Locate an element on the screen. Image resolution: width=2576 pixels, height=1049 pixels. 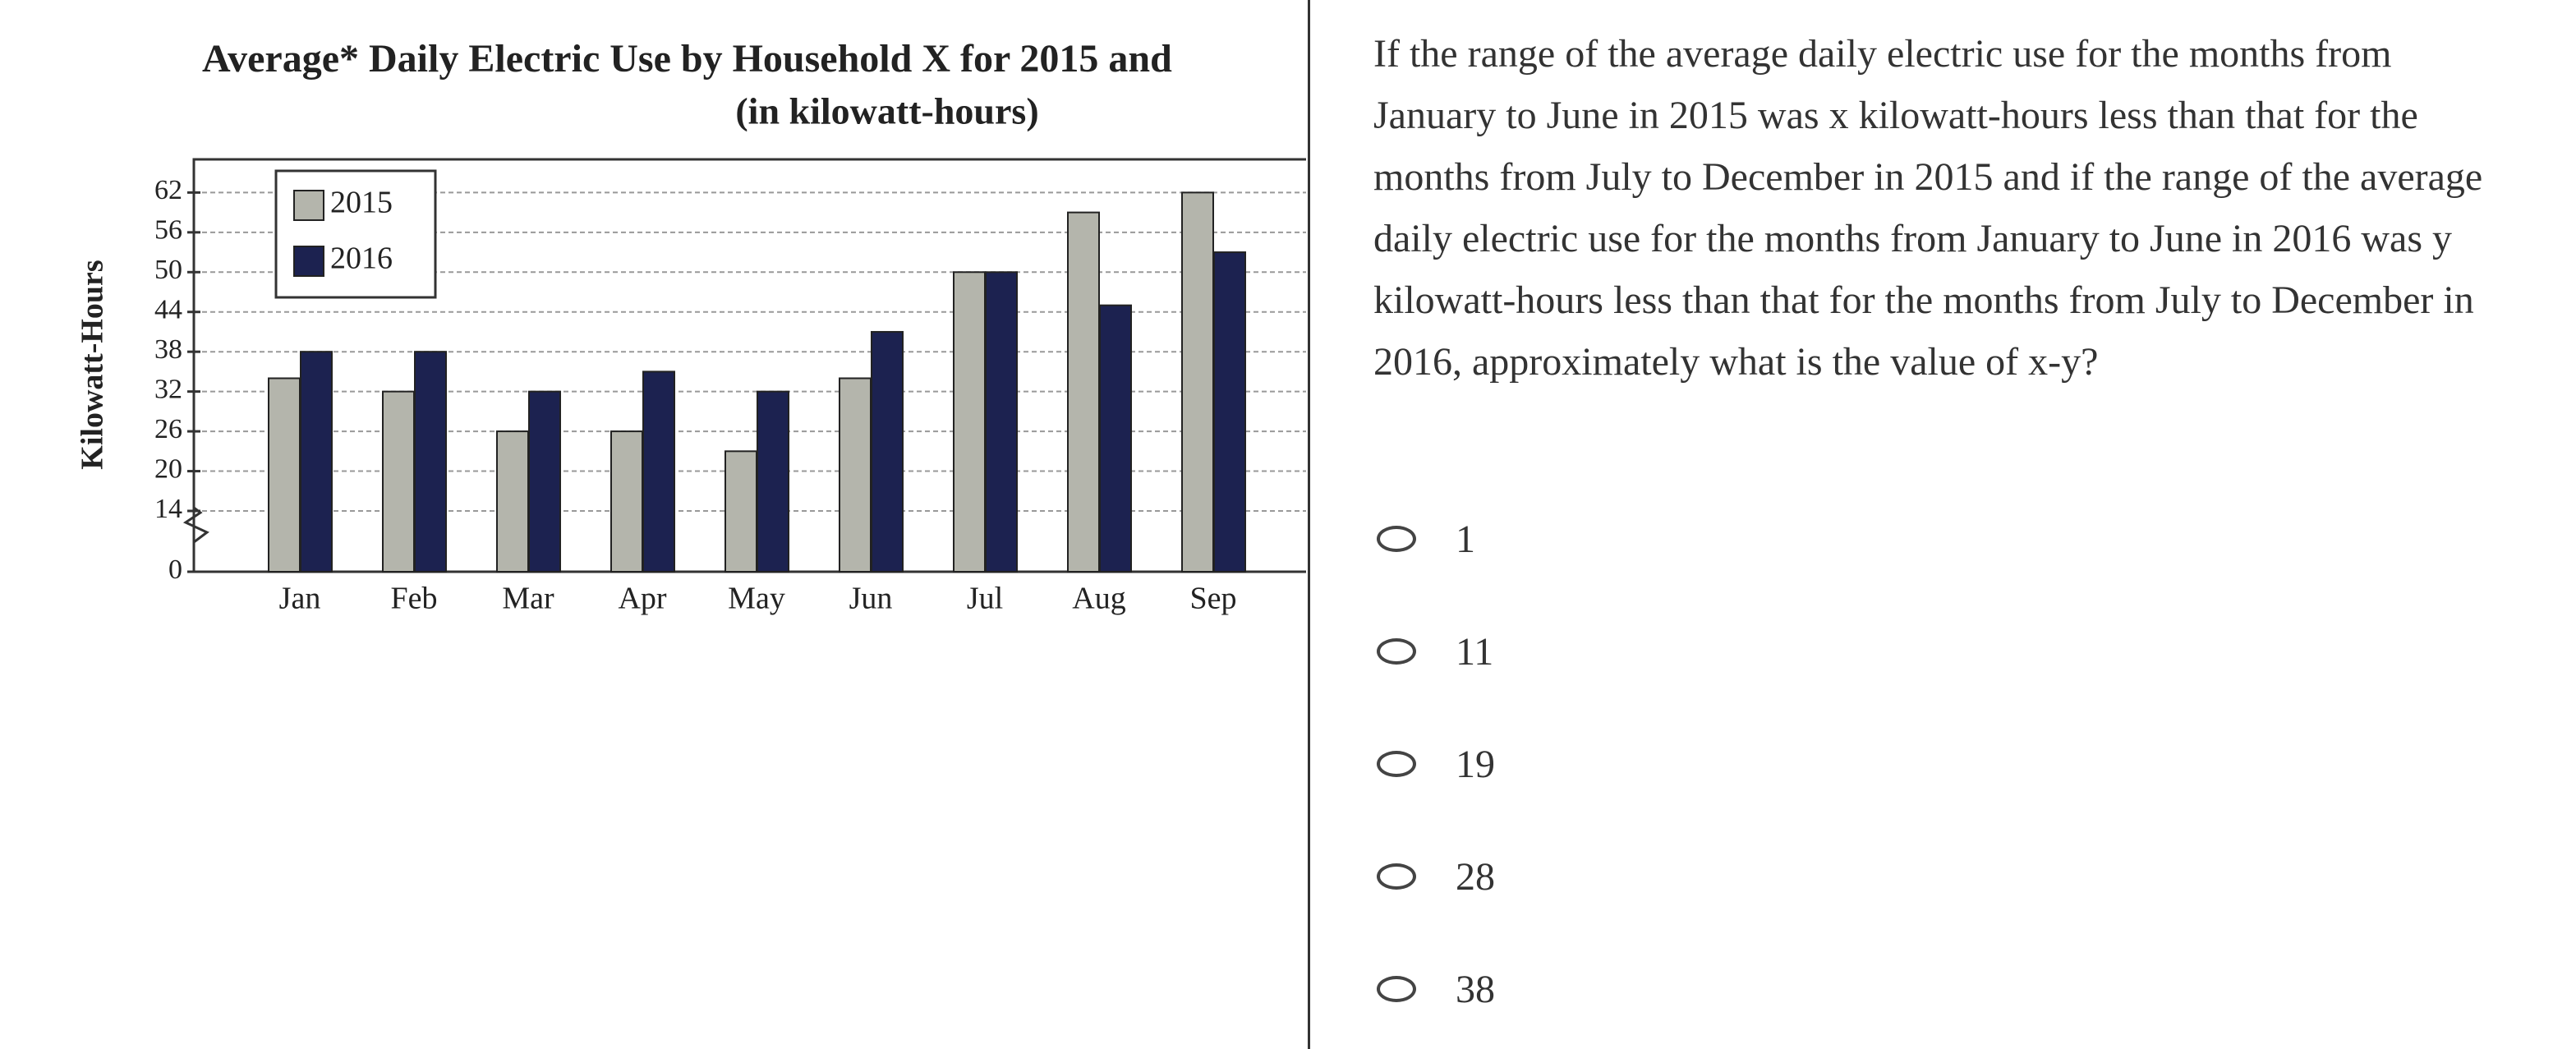
y-tick-label: 62 is located at coordinates (168, 190).